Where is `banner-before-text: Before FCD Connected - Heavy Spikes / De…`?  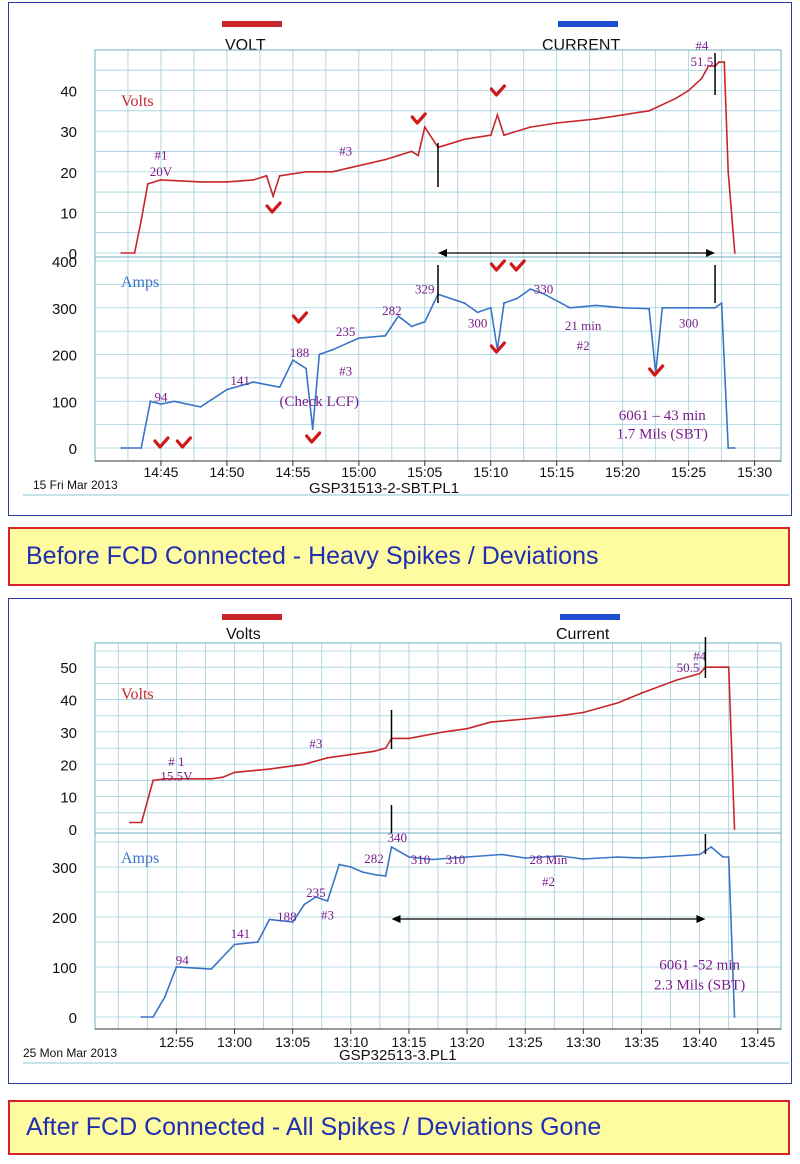
banner-before-text: Before FCD Connected - Heavy Spikes / De… is located at coordinates (312, 556).